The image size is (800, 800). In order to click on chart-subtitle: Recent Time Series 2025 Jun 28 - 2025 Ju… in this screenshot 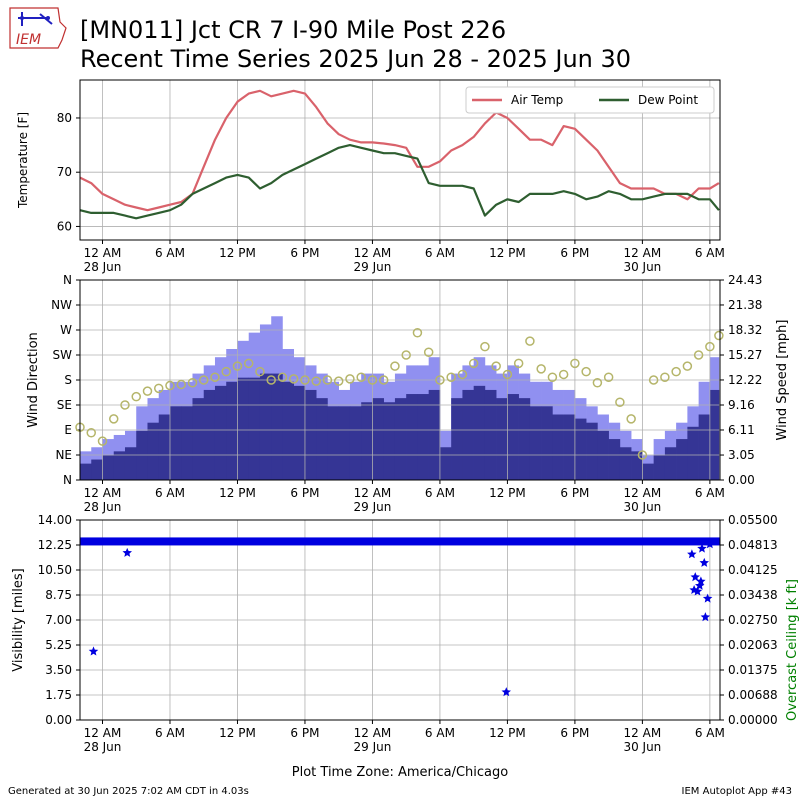, I will do `click(355, 59)`.